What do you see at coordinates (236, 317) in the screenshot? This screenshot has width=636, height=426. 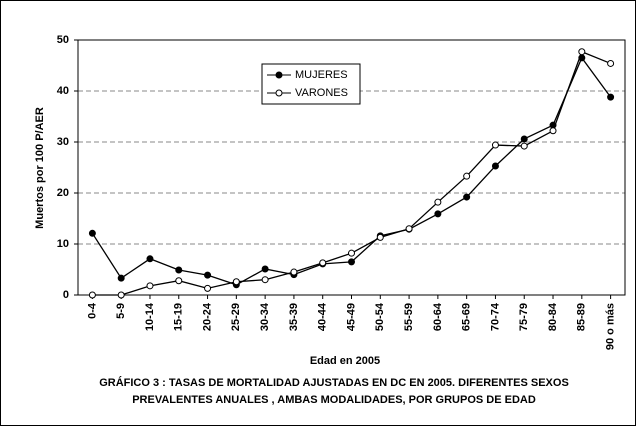 I see `x-tick-label: 25-29` at bounding box center [236, 317].